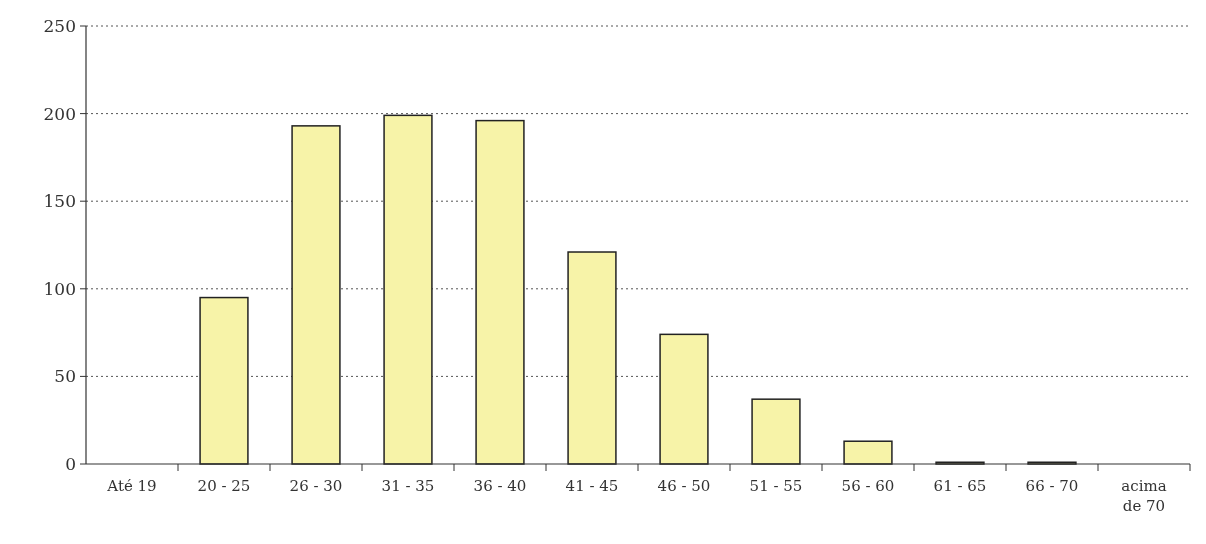 This screenshot has height=544, width=1206. Describe the element at coordinates (59, 288) in the screenshot. I see `y-tick-label: 100` at that location.